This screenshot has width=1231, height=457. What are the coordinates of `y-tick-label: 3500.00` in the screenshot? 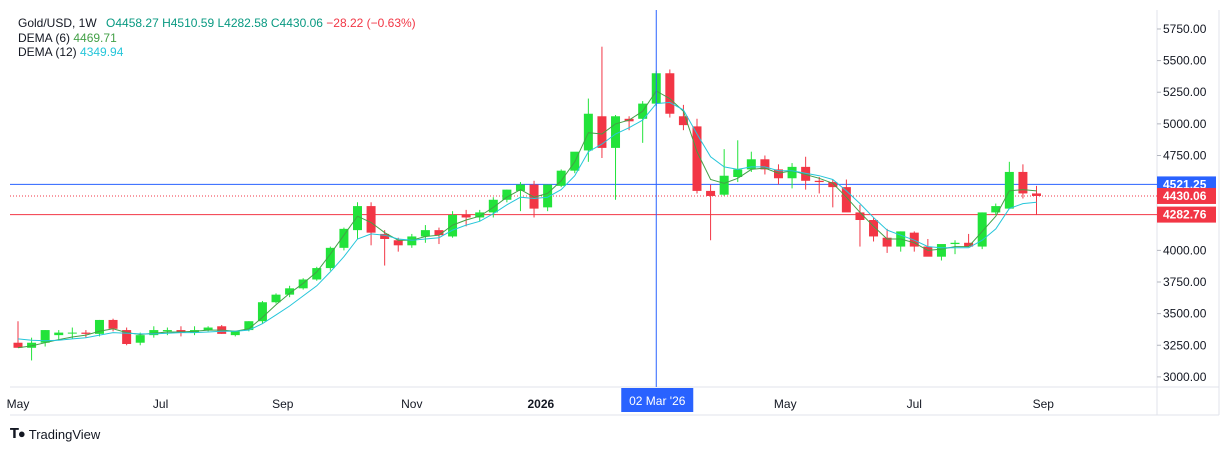 It's located at (1185, 314).